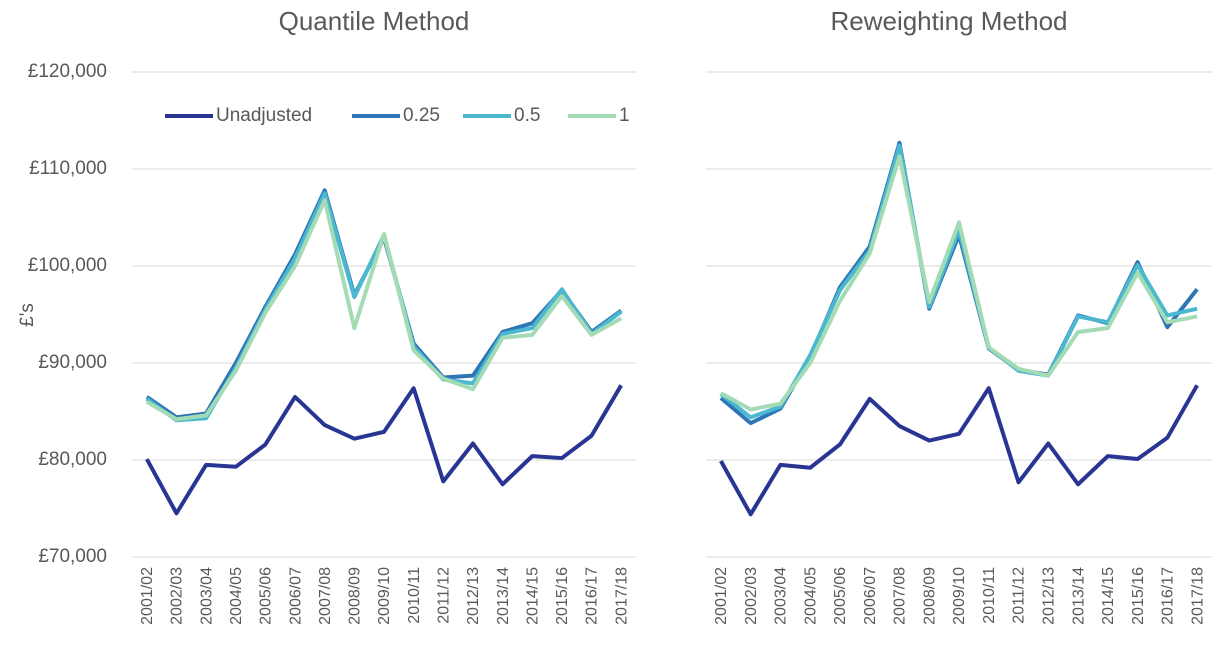 The width and height of the screenshot is (1228, 645). I want to click on chart-title: Quantile Method, so click(374, 21).